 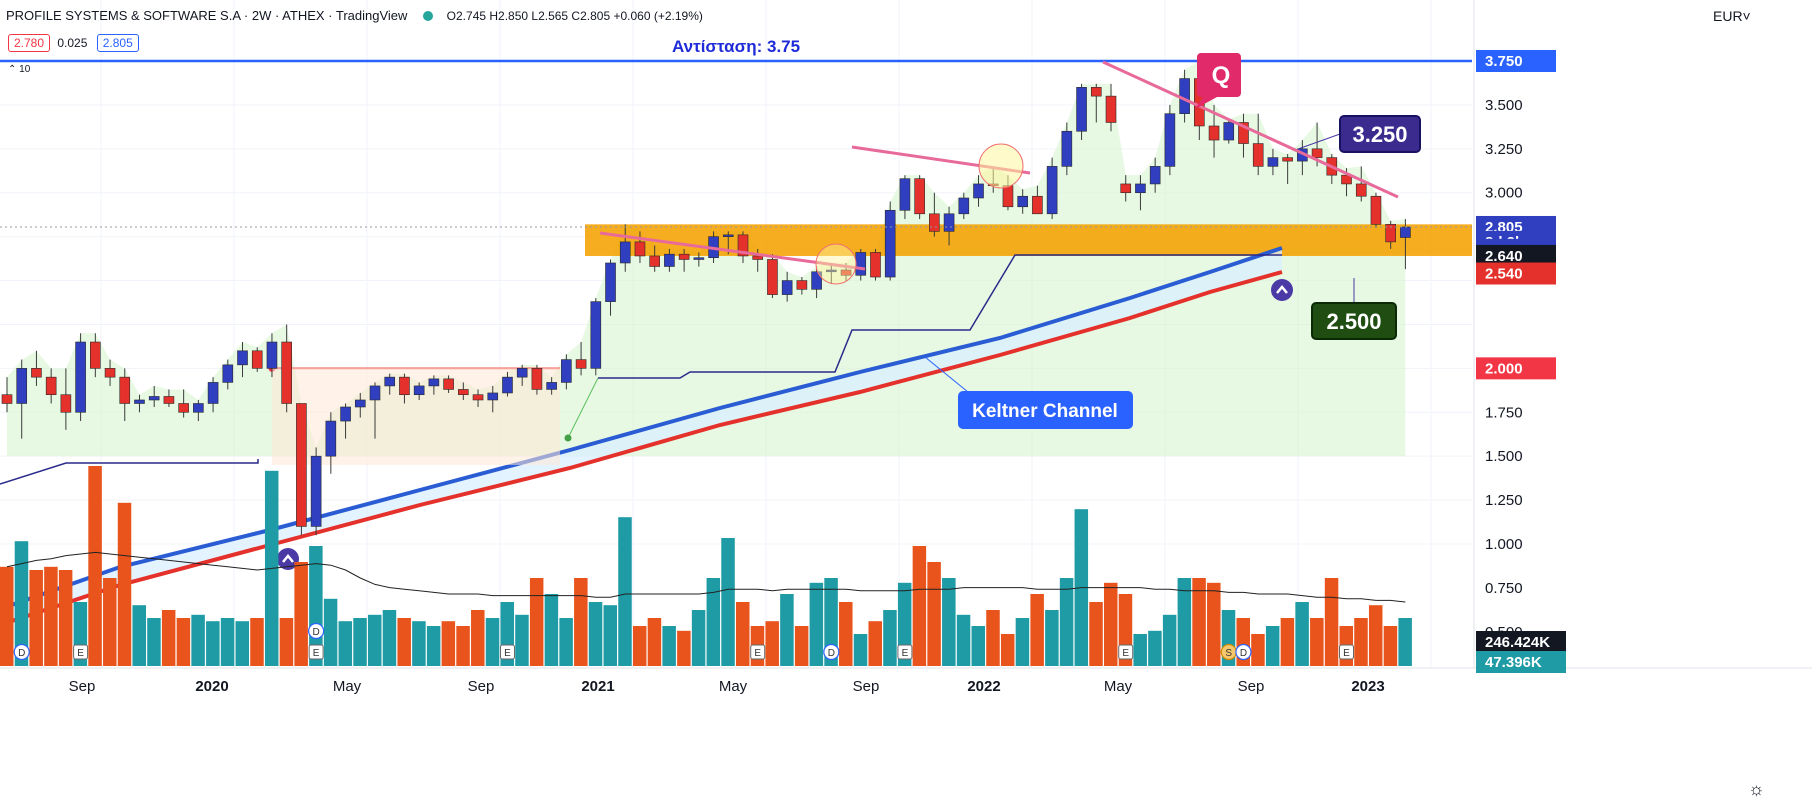 What do you see at coordinates (733, 686) in the screenshot?
I see `x-tick-label: May` at bounding box center [733, 686].